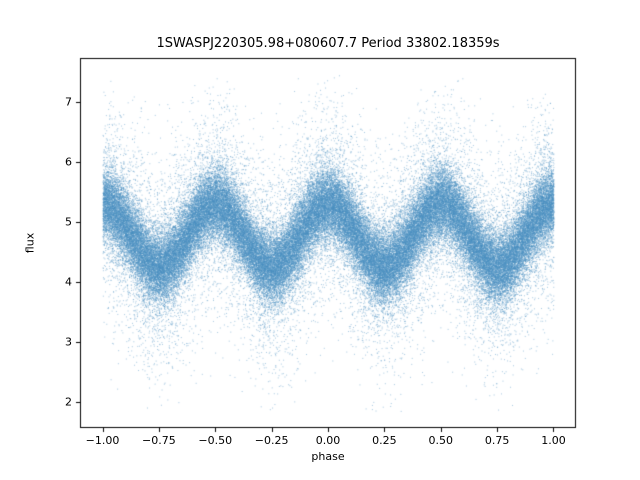 This screenshot has width=640, height=480. I want to click on x-tick-label: −1.00, so click(102, 440).